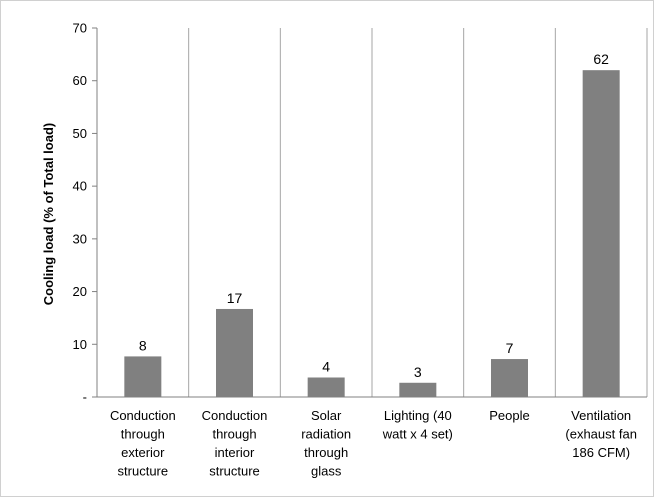 This screenshot has height=497, width=654. What do you see at coordinates (143, 345) in the screenshot?
I see `data-label: 8` at bounding box center [143, 345].